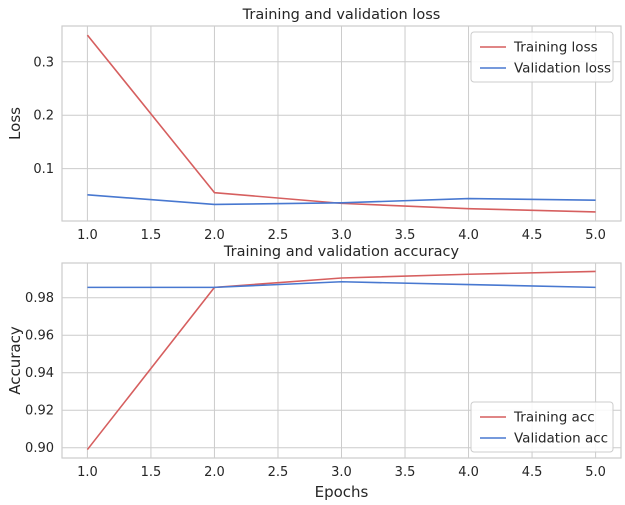 This screenshot has height=505, width=625. I want to click on loss-x-tick-label: 3.5, so click(405, 235).